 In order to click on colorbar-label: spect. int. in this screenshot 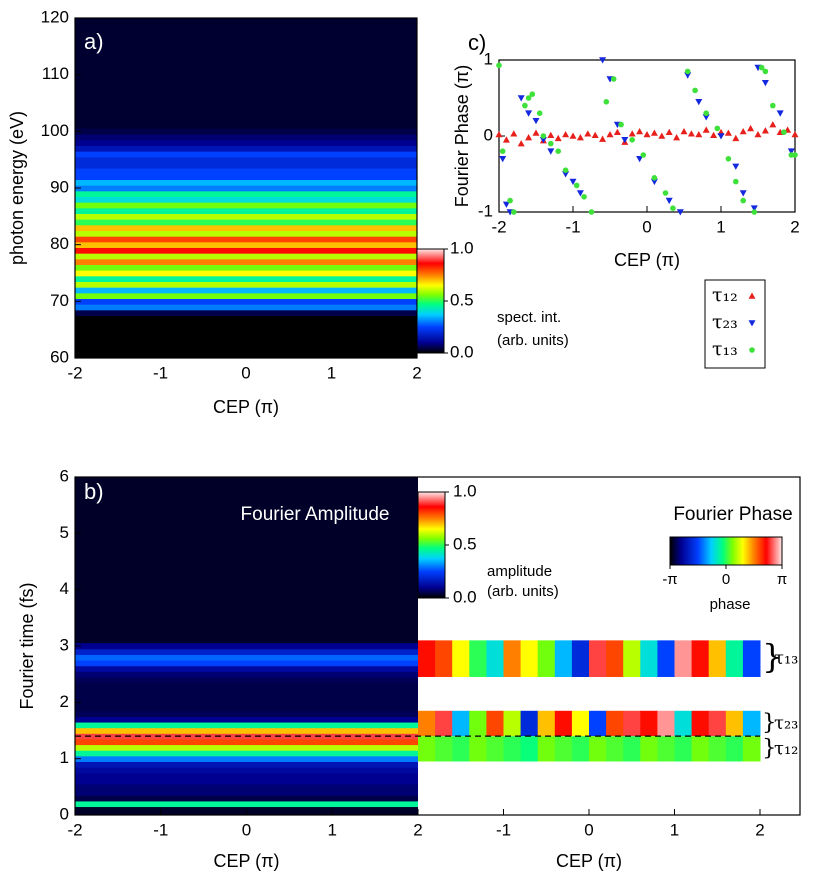, I will do `click(529, 317)`.